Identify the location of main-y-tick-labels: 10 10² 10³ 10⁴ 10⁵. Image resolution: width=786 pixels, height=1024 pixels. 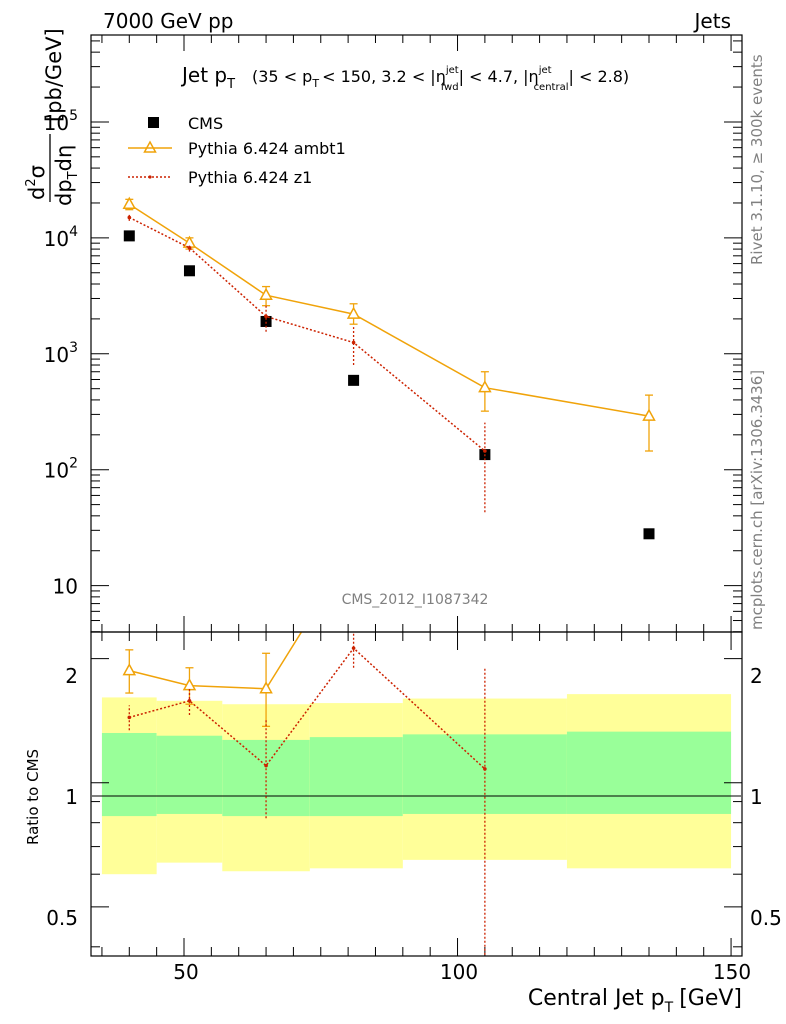
(61, 353).